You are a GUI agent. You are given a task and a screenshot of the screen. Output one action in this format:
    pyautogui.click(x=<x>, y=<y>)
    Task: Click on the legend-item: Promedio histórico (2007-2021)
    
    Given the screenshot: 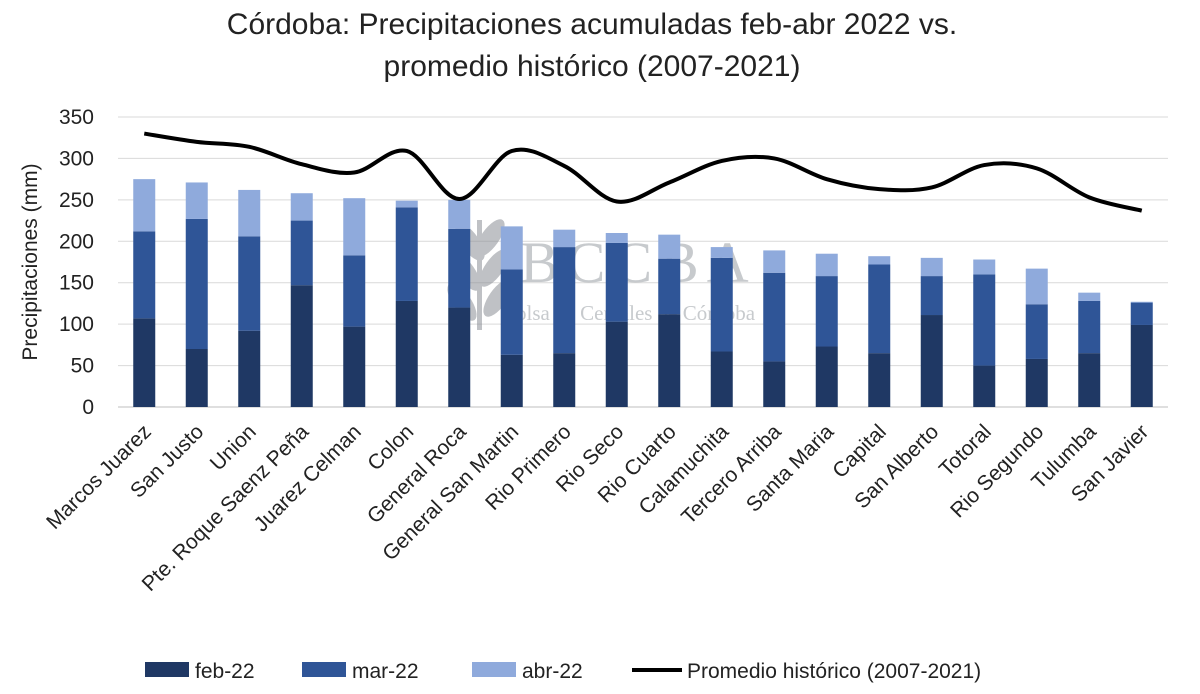 What is the action you would take?
    pyautogui.click(x=806, y=671)
    